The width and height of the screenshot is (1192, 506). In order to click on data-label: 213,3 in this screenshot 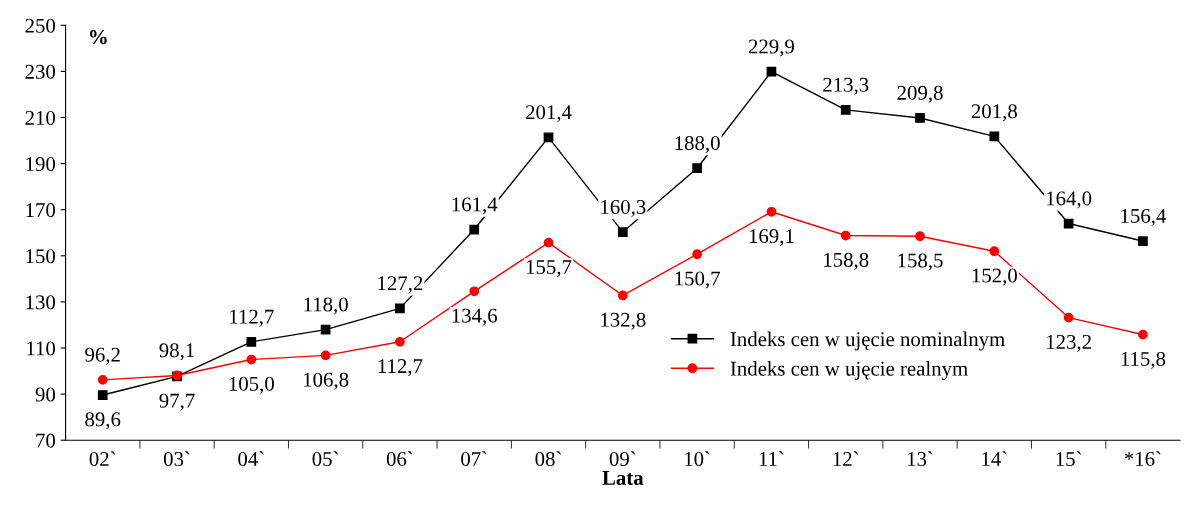, I will do `click(846, 86)`.